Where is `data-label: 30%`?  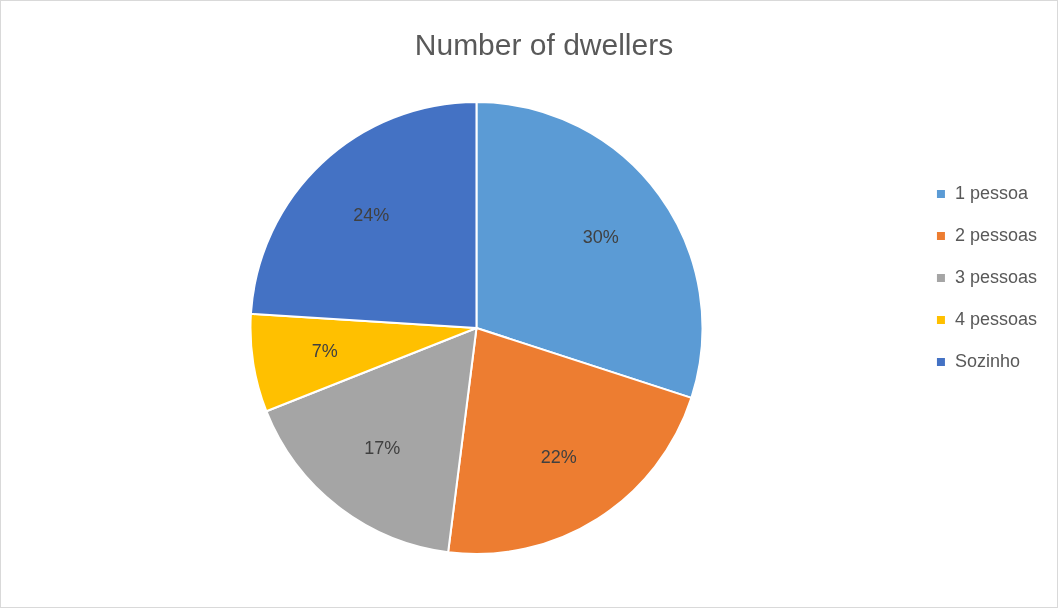
data-label: 30% is located at coordinates (600, 236).